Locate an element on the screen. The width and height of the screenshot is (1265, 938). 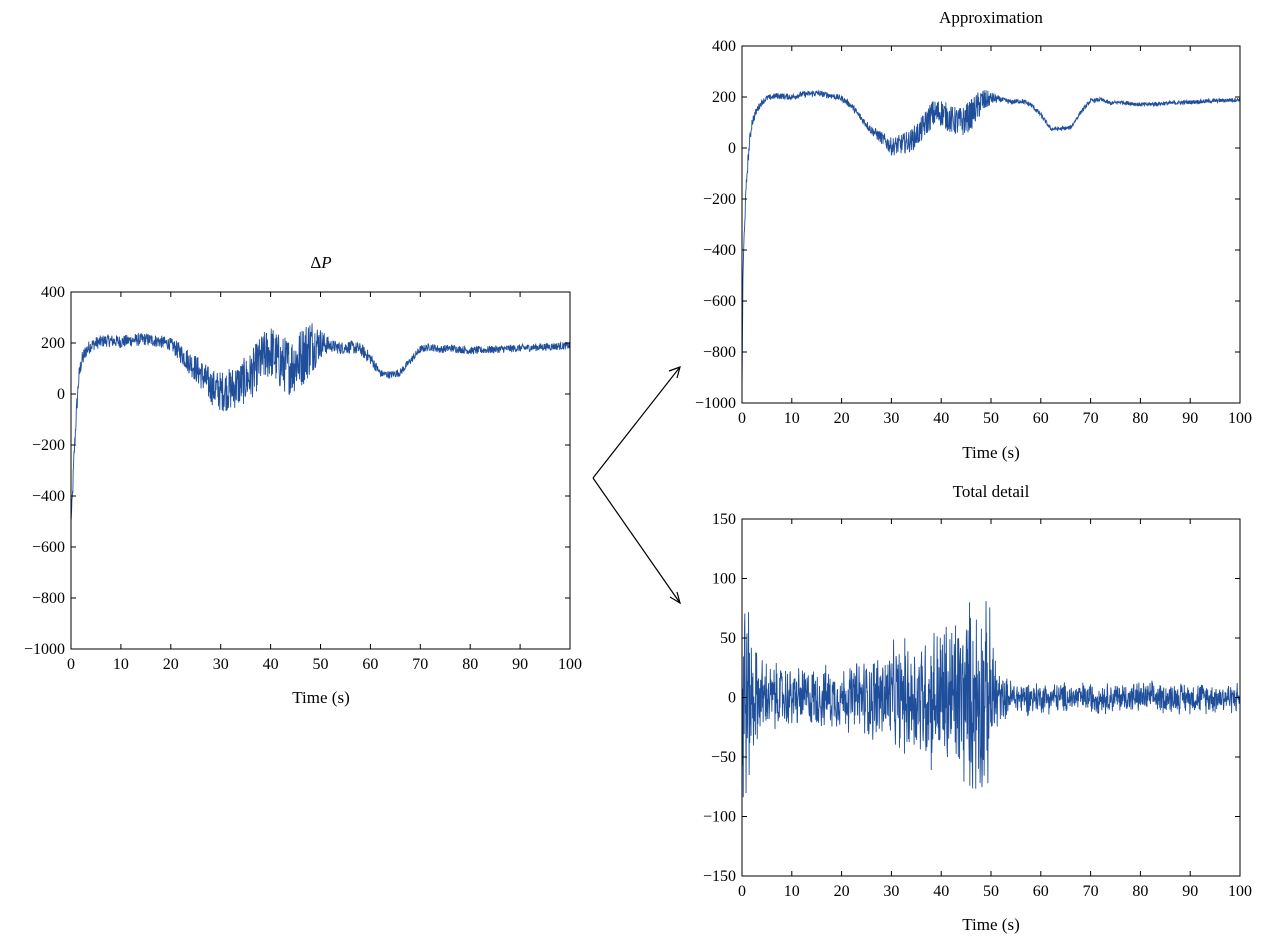
approximation-x-tick-label: 80 is located at coordinates (1140, 418).